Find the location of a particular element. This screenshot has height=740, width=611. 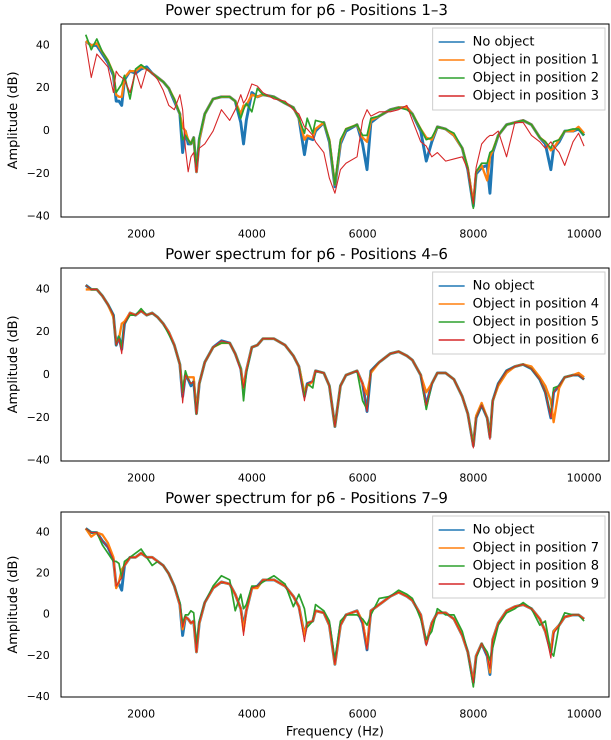

legend-label: Object in position 9 is located at coordinates (536, 584).